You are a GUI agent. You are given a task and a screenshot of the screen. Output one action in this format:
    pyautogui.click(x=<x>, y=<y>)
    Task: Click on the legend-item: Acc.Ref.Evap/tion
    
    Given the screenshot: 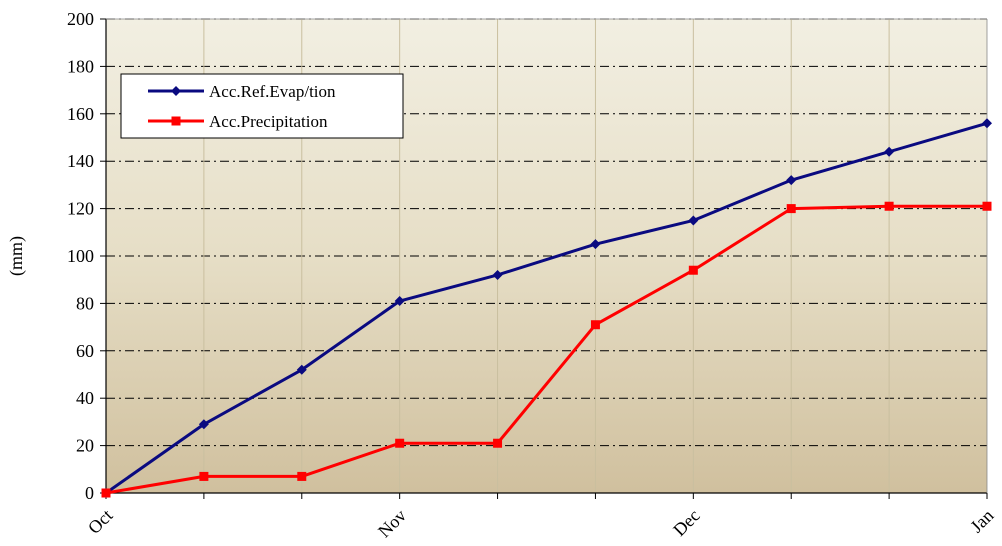 What is the action you would take?
    pyautogui.click(x=242, y=91)
    